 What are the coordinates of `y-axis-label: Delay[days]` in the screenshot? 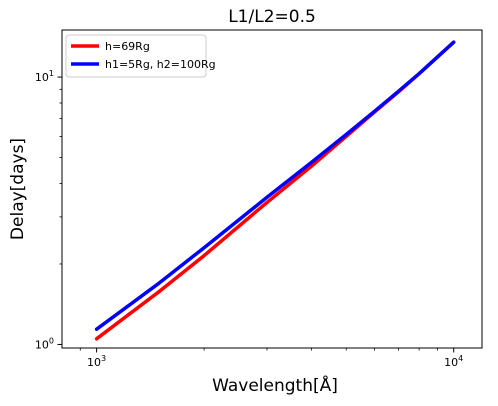 It's located at (18, 189).